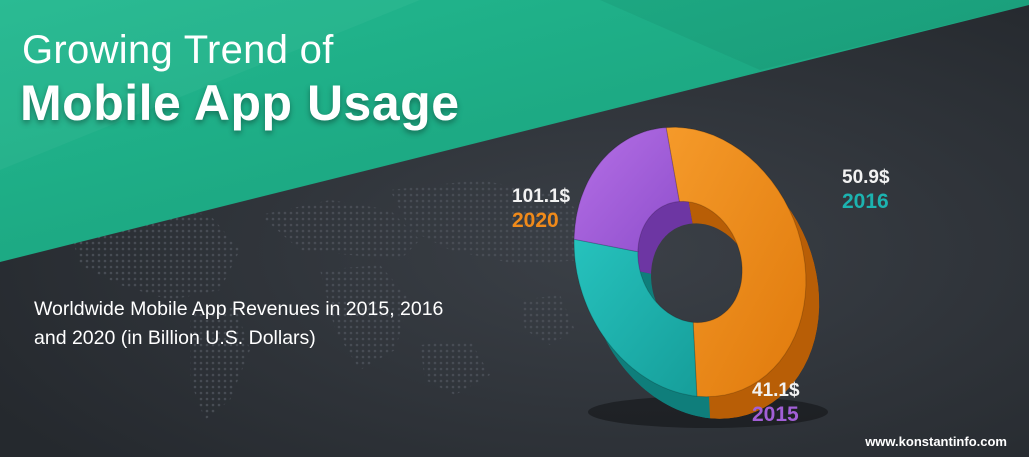  I want to click on data-label-2015: 41.1$ 2015, so click(776, 403).